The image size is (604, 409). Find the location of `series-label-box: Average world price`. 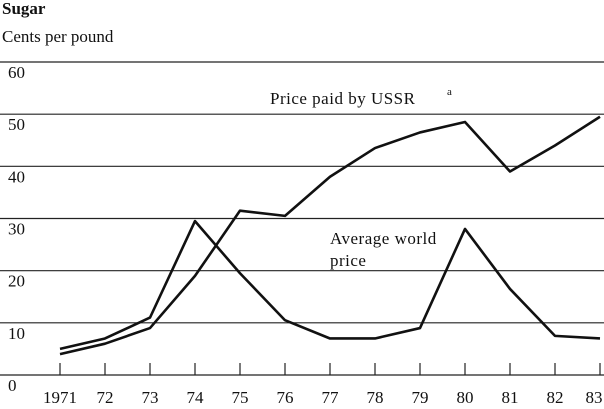

series-label-box: Average world price is located at coordinates (383, 249).